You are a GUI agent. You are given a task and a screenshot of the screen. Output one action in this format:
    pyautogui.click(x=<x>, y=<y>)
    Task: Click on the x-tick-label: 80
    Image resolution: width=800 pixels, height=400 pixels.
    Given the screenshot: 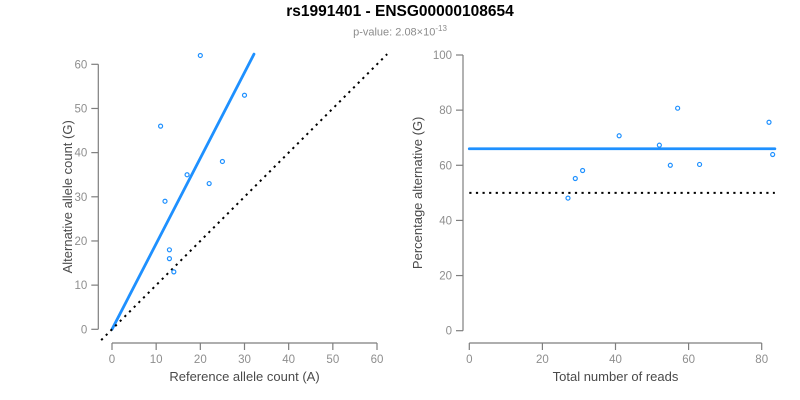 What is the action you would take?
    pyautogui.click(x=761, y=360)
    